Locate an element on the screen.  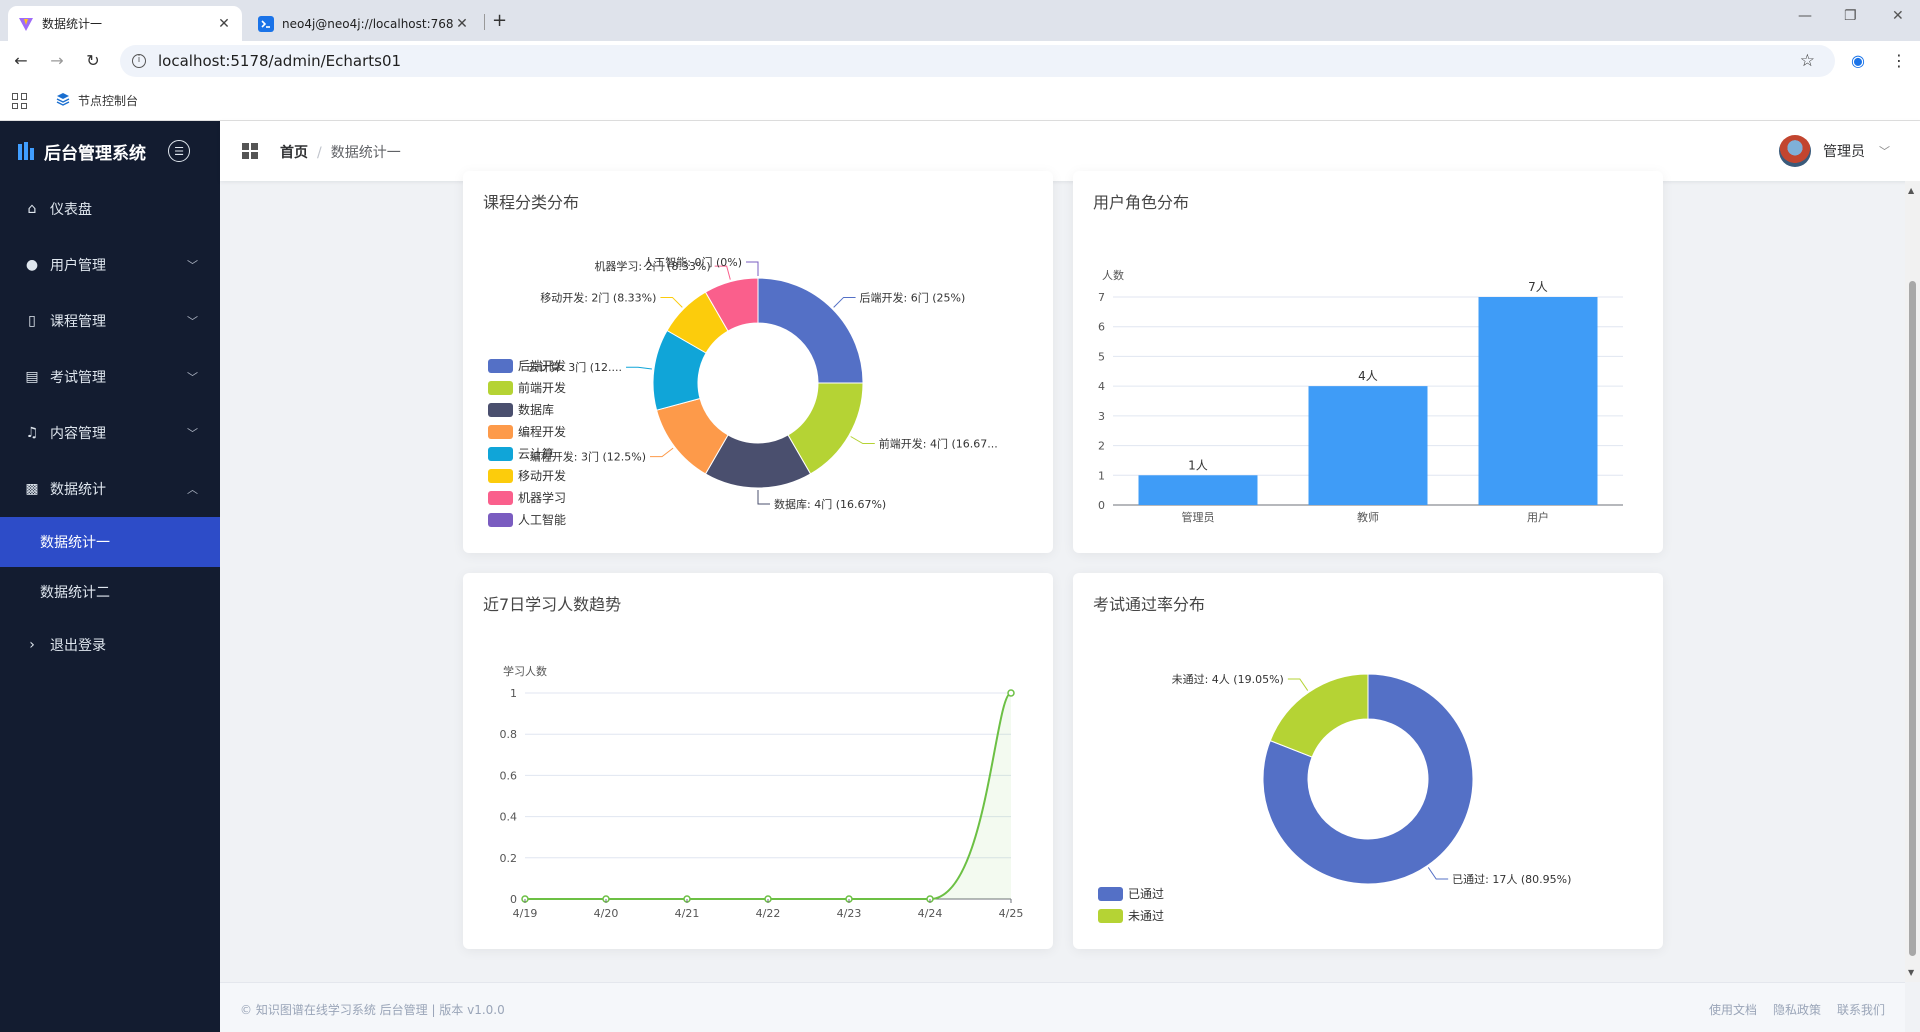
pie-slice-label: 编程开发: 3门 (12.5%) is located at coordinates (588, 457).